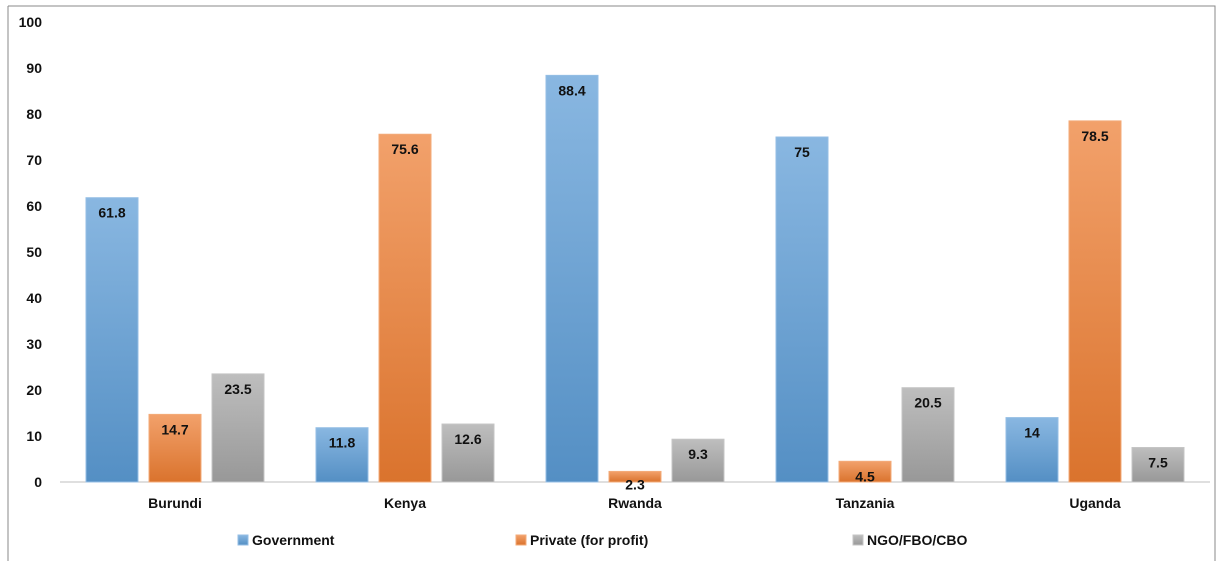 This screenshot has width=1216, height=567. Describe the element at coordinates (635, 503) in the screenshot. I see `x-category-label: Rwanda` at that location.